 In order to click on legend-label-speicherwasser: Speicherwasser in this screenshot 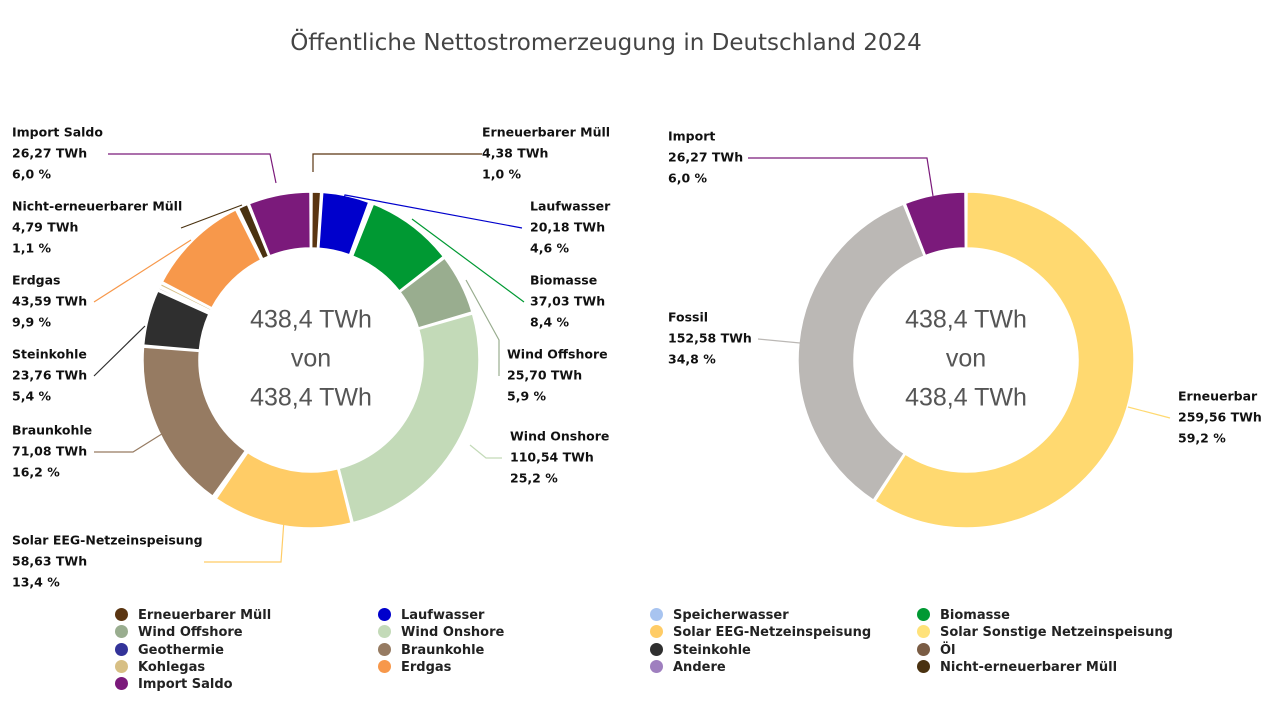, I will do `click(731, 615)`.